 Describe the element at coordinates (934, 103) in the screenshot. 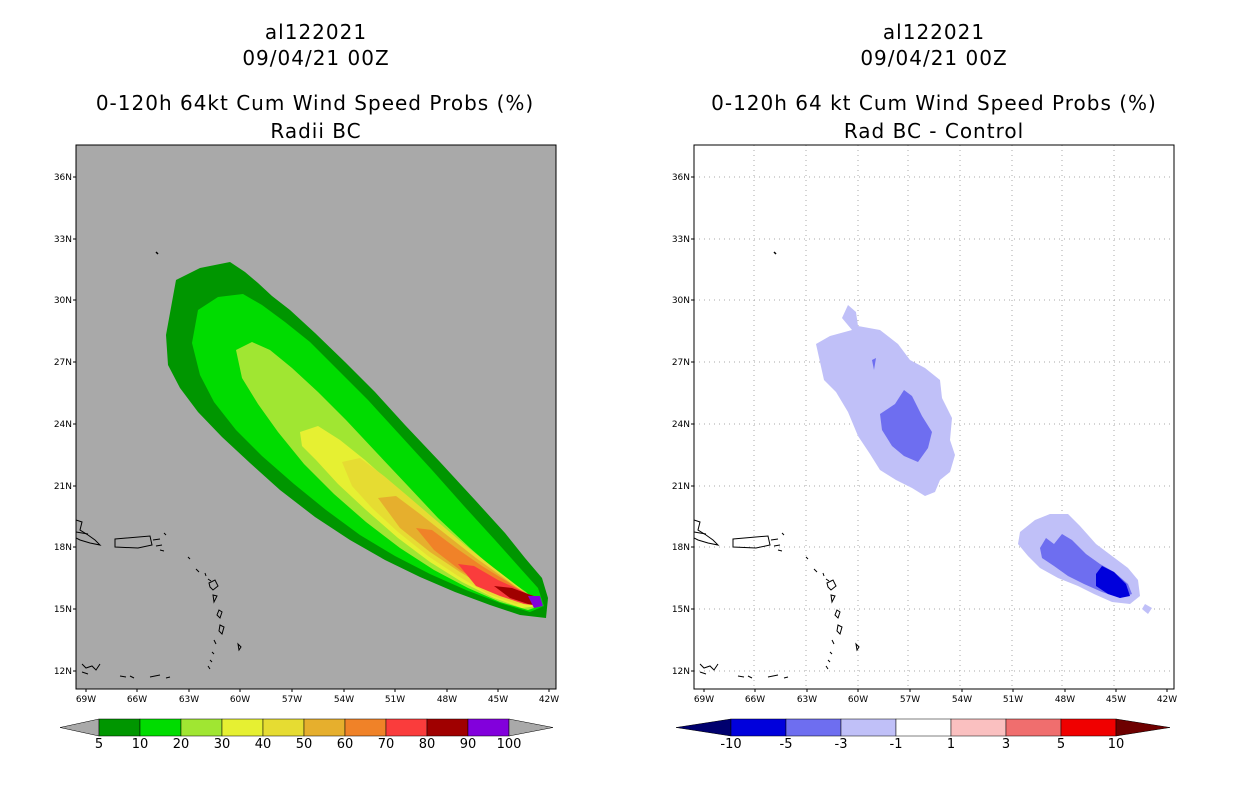

I see `right-title-product: 0-120h 64 kt Cum Wind Speed Probs (%)` at that location.